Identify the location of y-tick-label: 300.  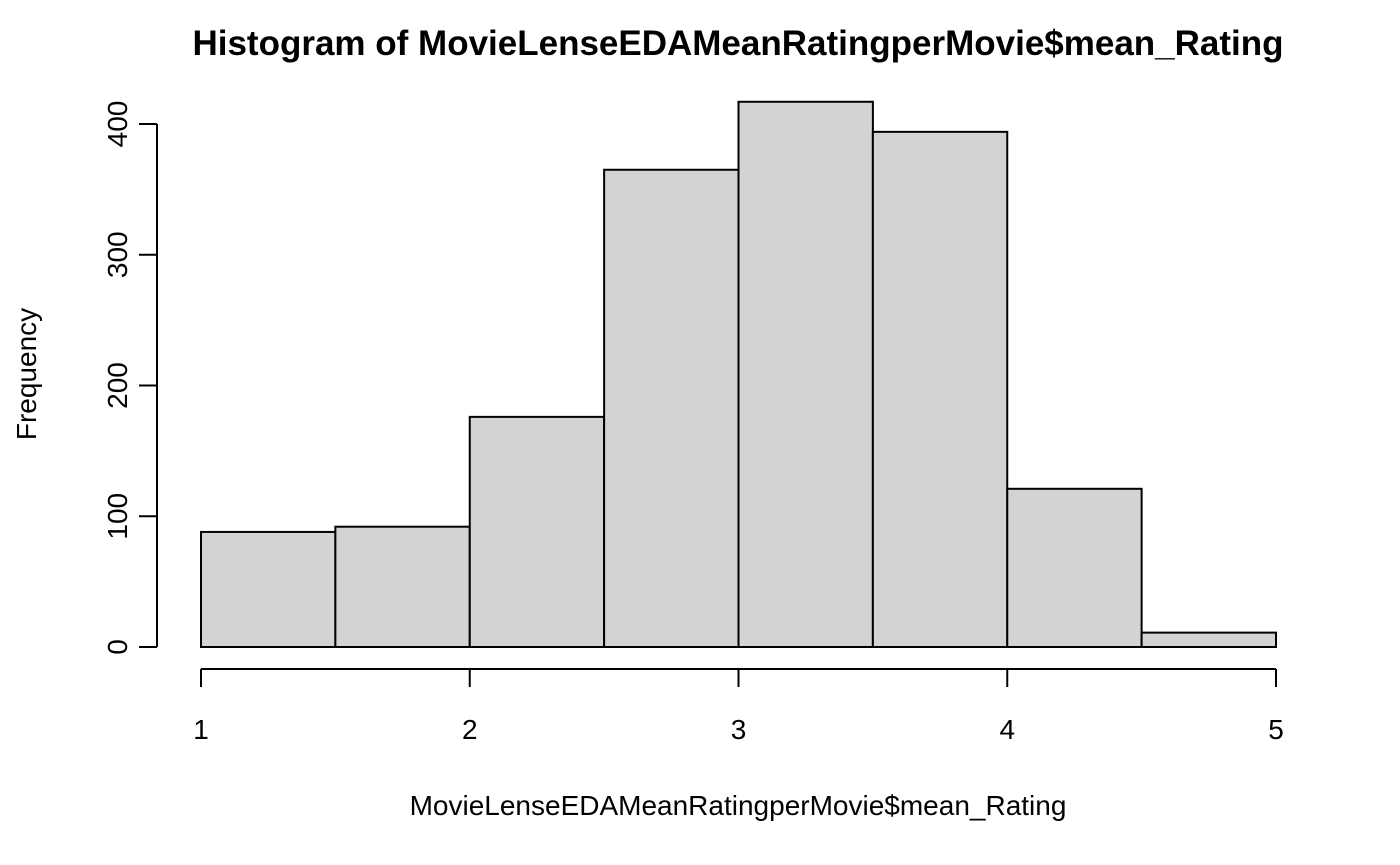
(117, 254).